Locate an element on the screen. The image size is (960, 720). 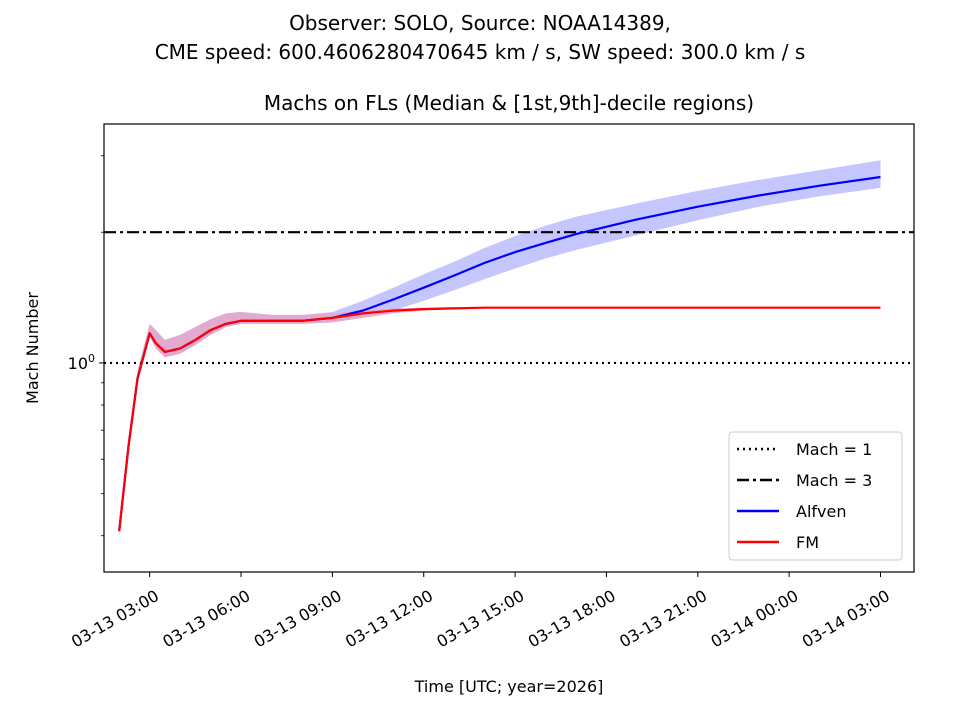
x-tick-label: 03-13 03:00 is located at coordinates (115, 618).